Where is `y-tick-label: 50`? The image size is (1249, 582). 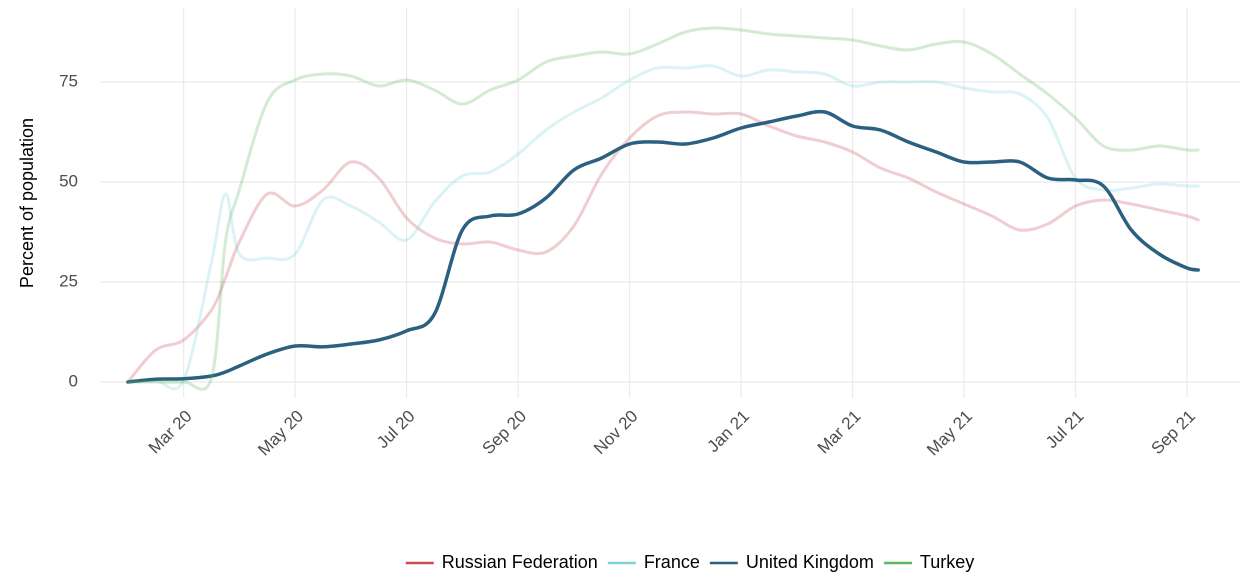 y-tick-label: 50 is located at coordinates (68, 180).